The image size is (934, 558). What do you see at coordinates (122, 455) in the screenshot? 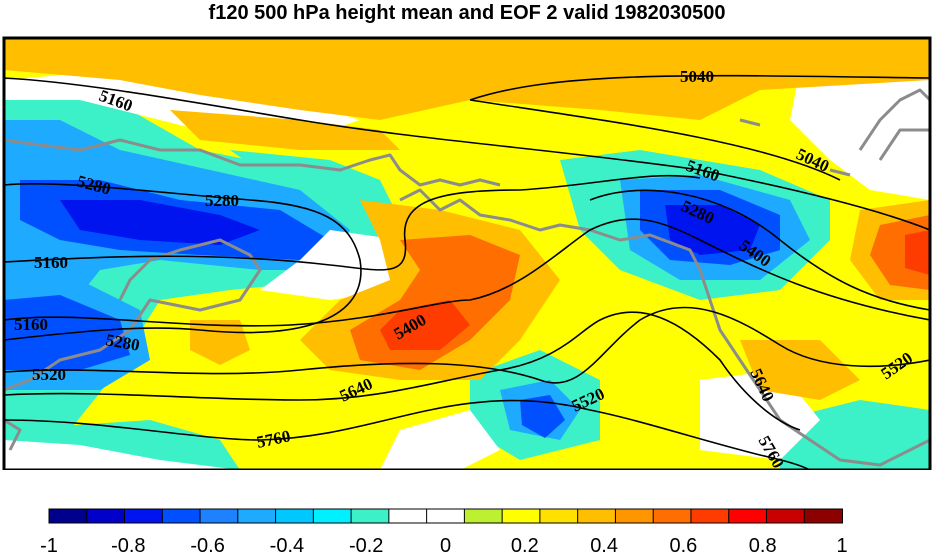
I see `eof-zero-band-southwest` at bounding box center [122, 455].